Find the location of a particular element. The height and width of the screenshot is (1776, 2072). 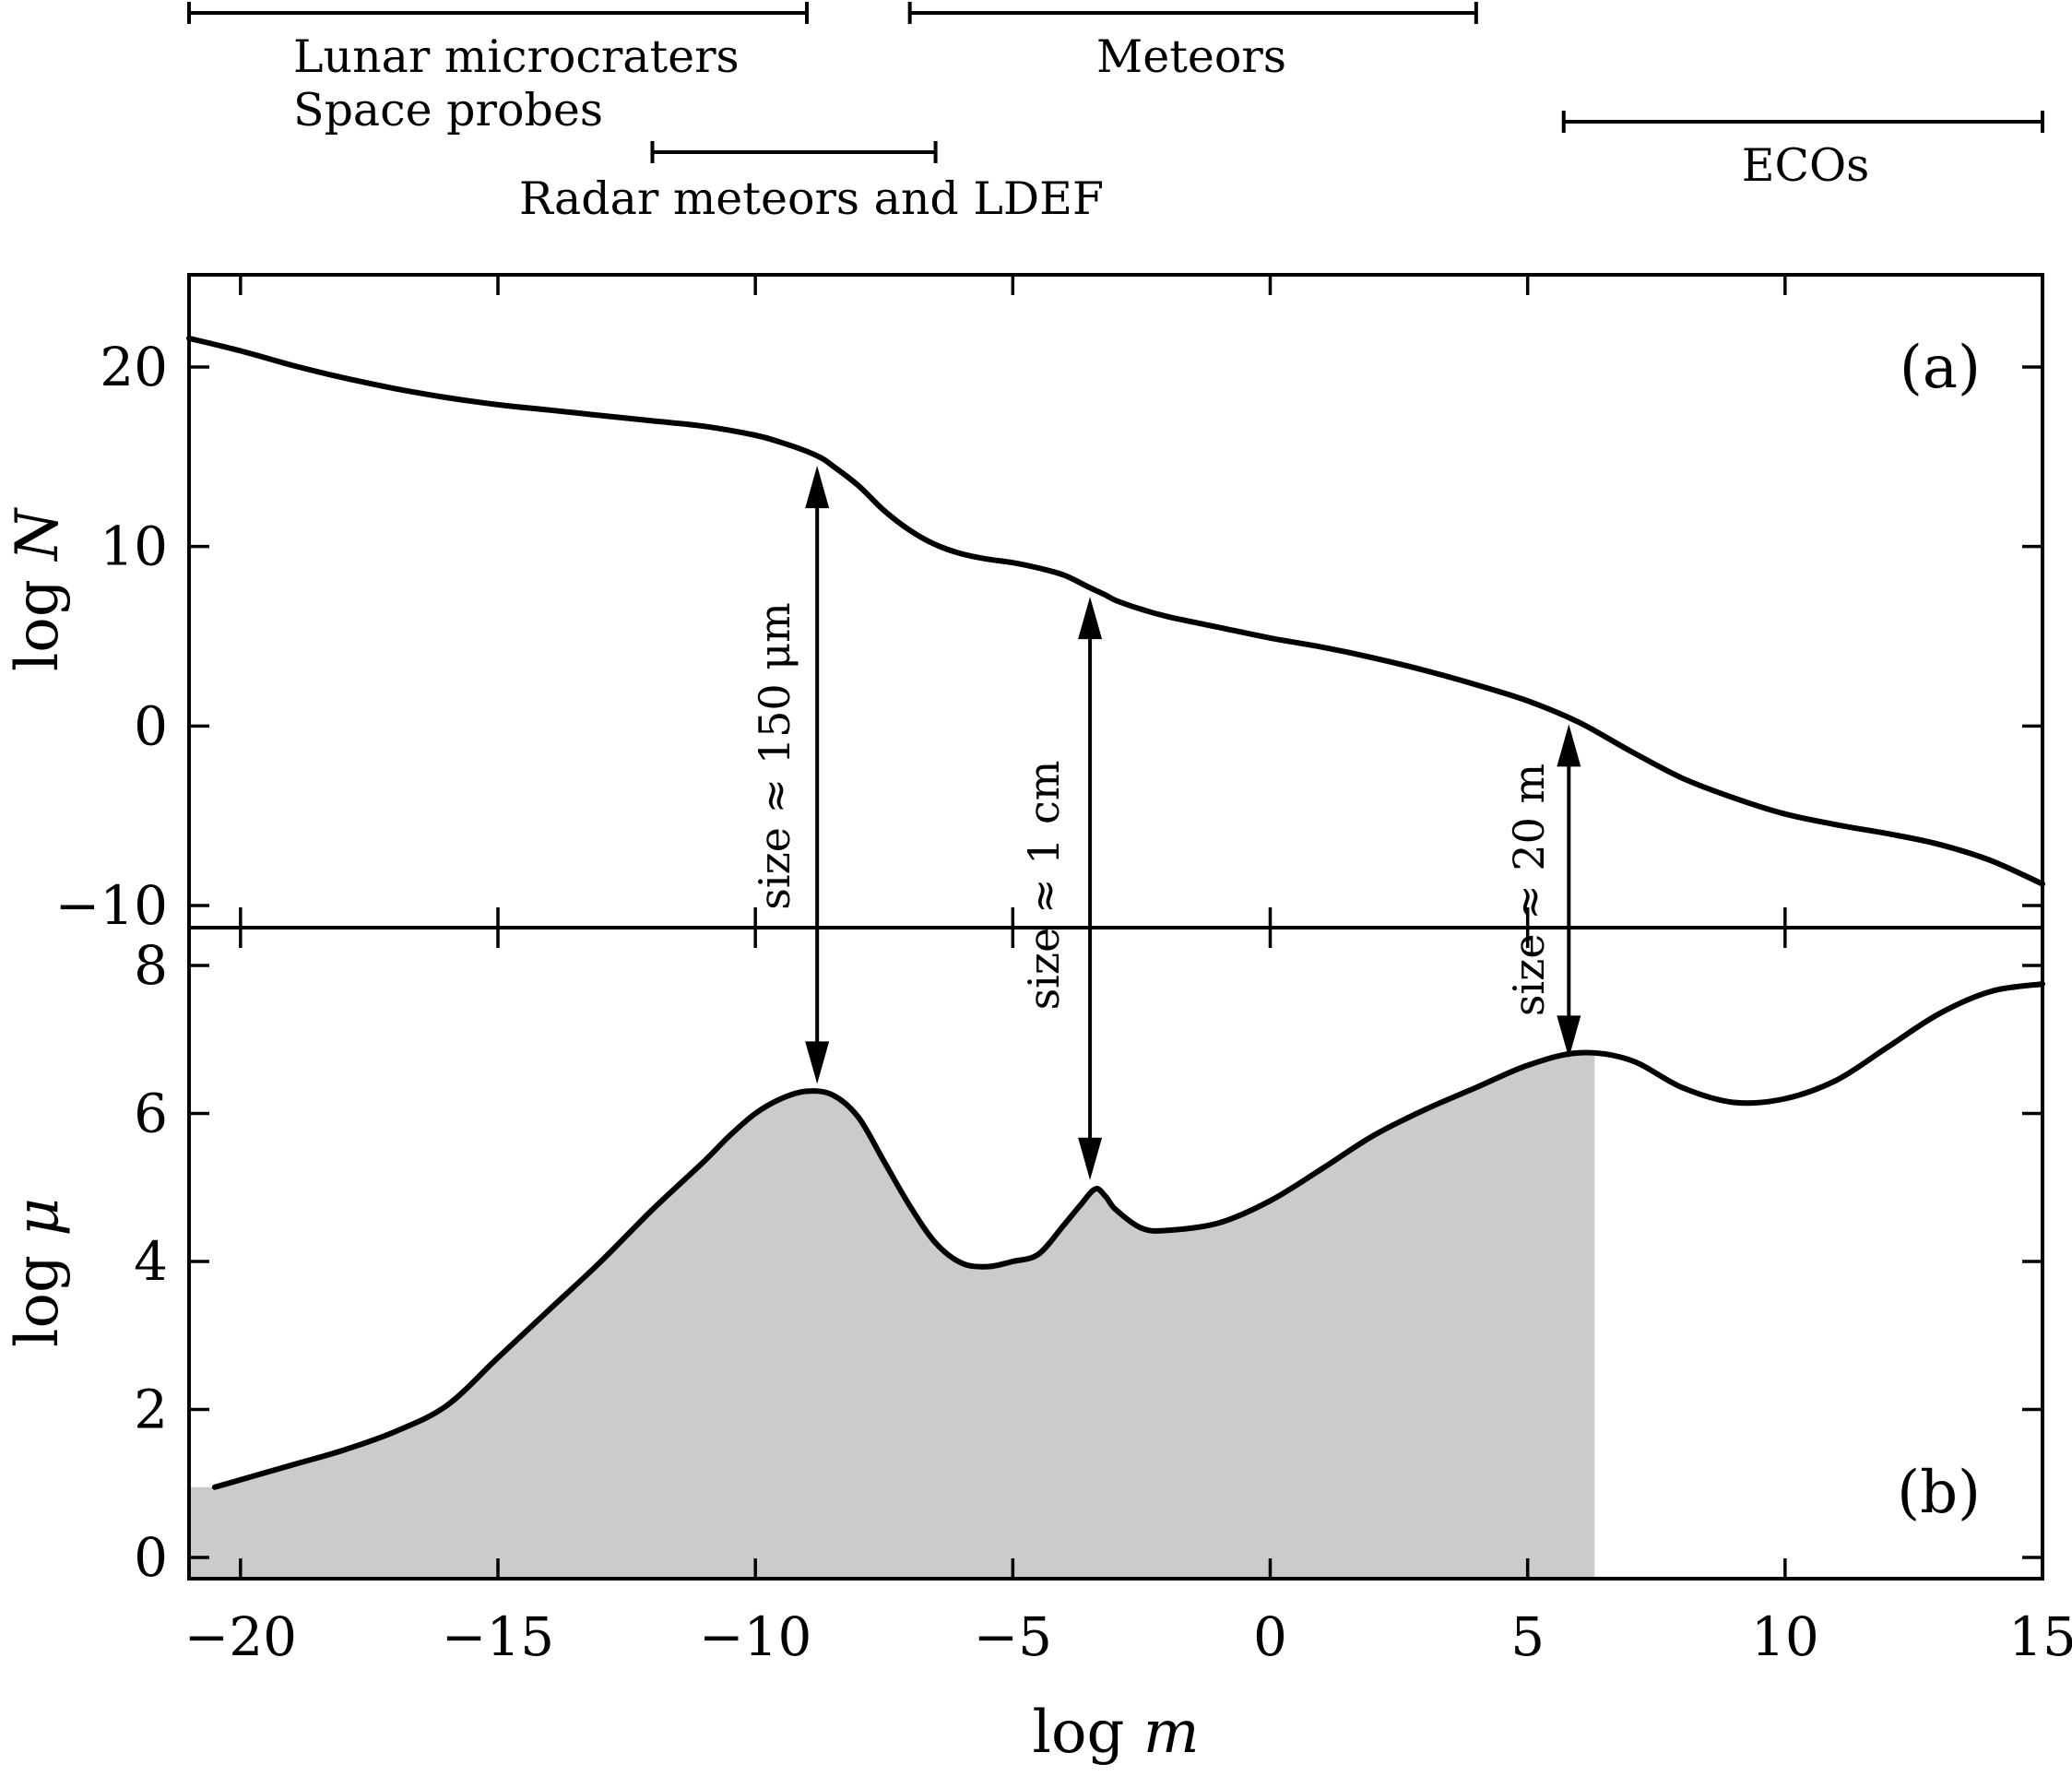

range-bar-label: Lunar microcraters is located at coordinates (516, 56).